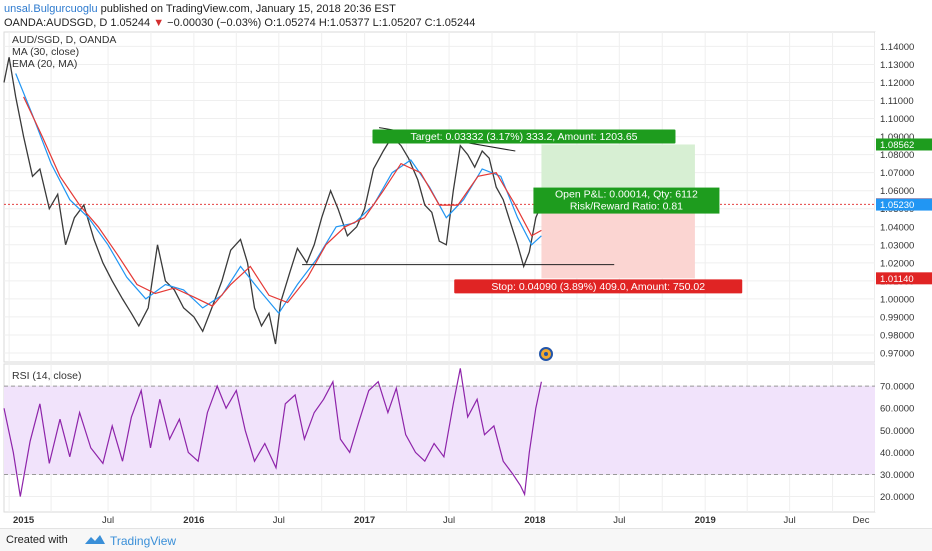 The width and height of the screenshot is (932, 551). I want to click on pl-tag-bg, so click(626, 200).